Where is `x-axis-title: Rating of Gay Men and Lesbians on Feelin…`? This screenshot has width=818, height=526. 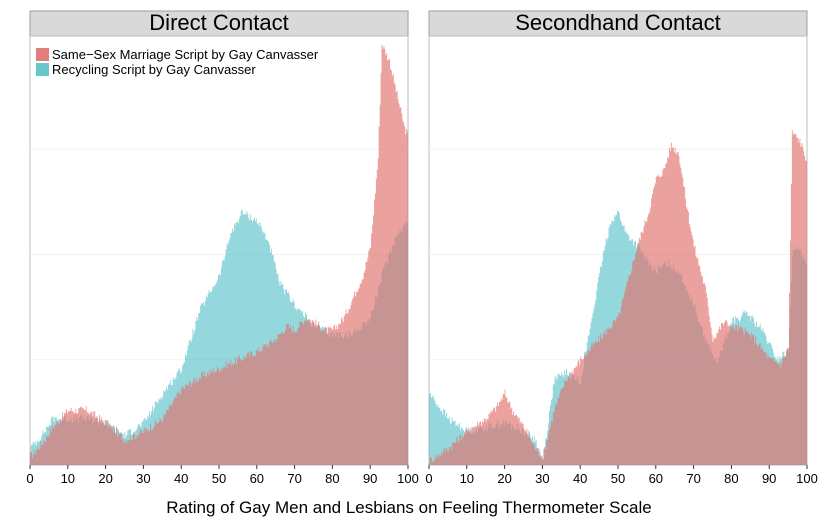
x-axis-title: Rating of Gay Men and Lesbians on Feelin… is located at coordinates (409, 507).